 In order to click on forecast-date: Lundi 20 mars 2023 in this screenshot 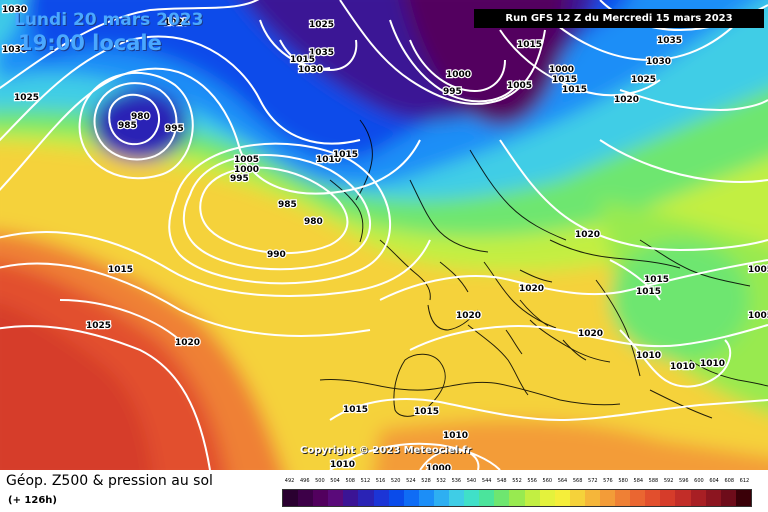, I will do `click(109, 20)`.